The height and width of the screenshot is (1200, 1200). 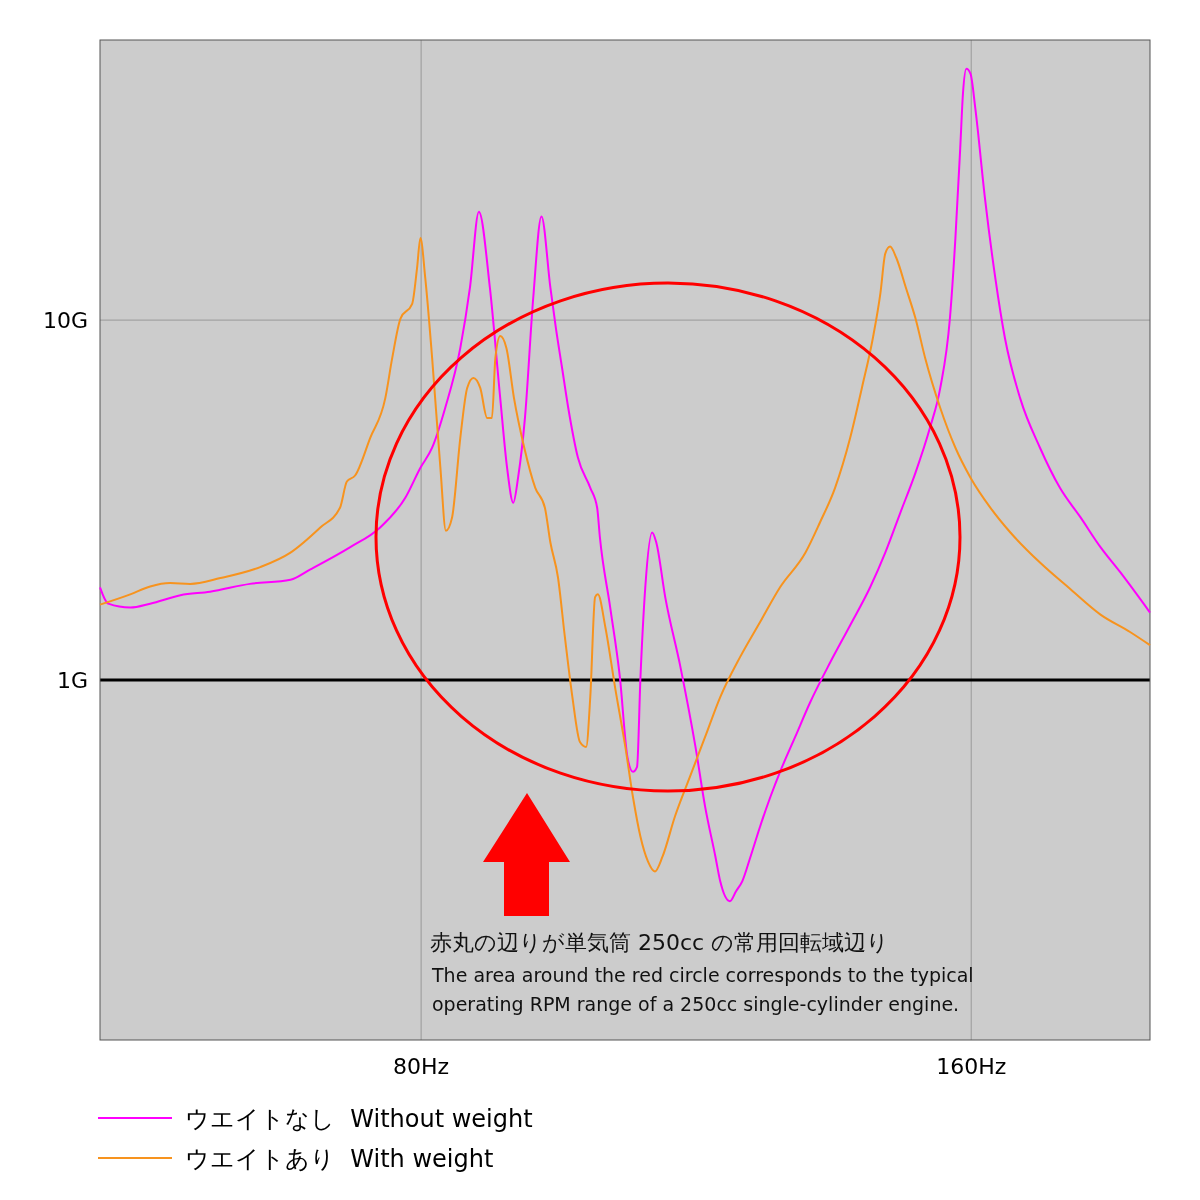 I want to click on annotation: 赤丸の辺りが単気筒 250cc の常用回転域辺り, so click(x=660, y=942).